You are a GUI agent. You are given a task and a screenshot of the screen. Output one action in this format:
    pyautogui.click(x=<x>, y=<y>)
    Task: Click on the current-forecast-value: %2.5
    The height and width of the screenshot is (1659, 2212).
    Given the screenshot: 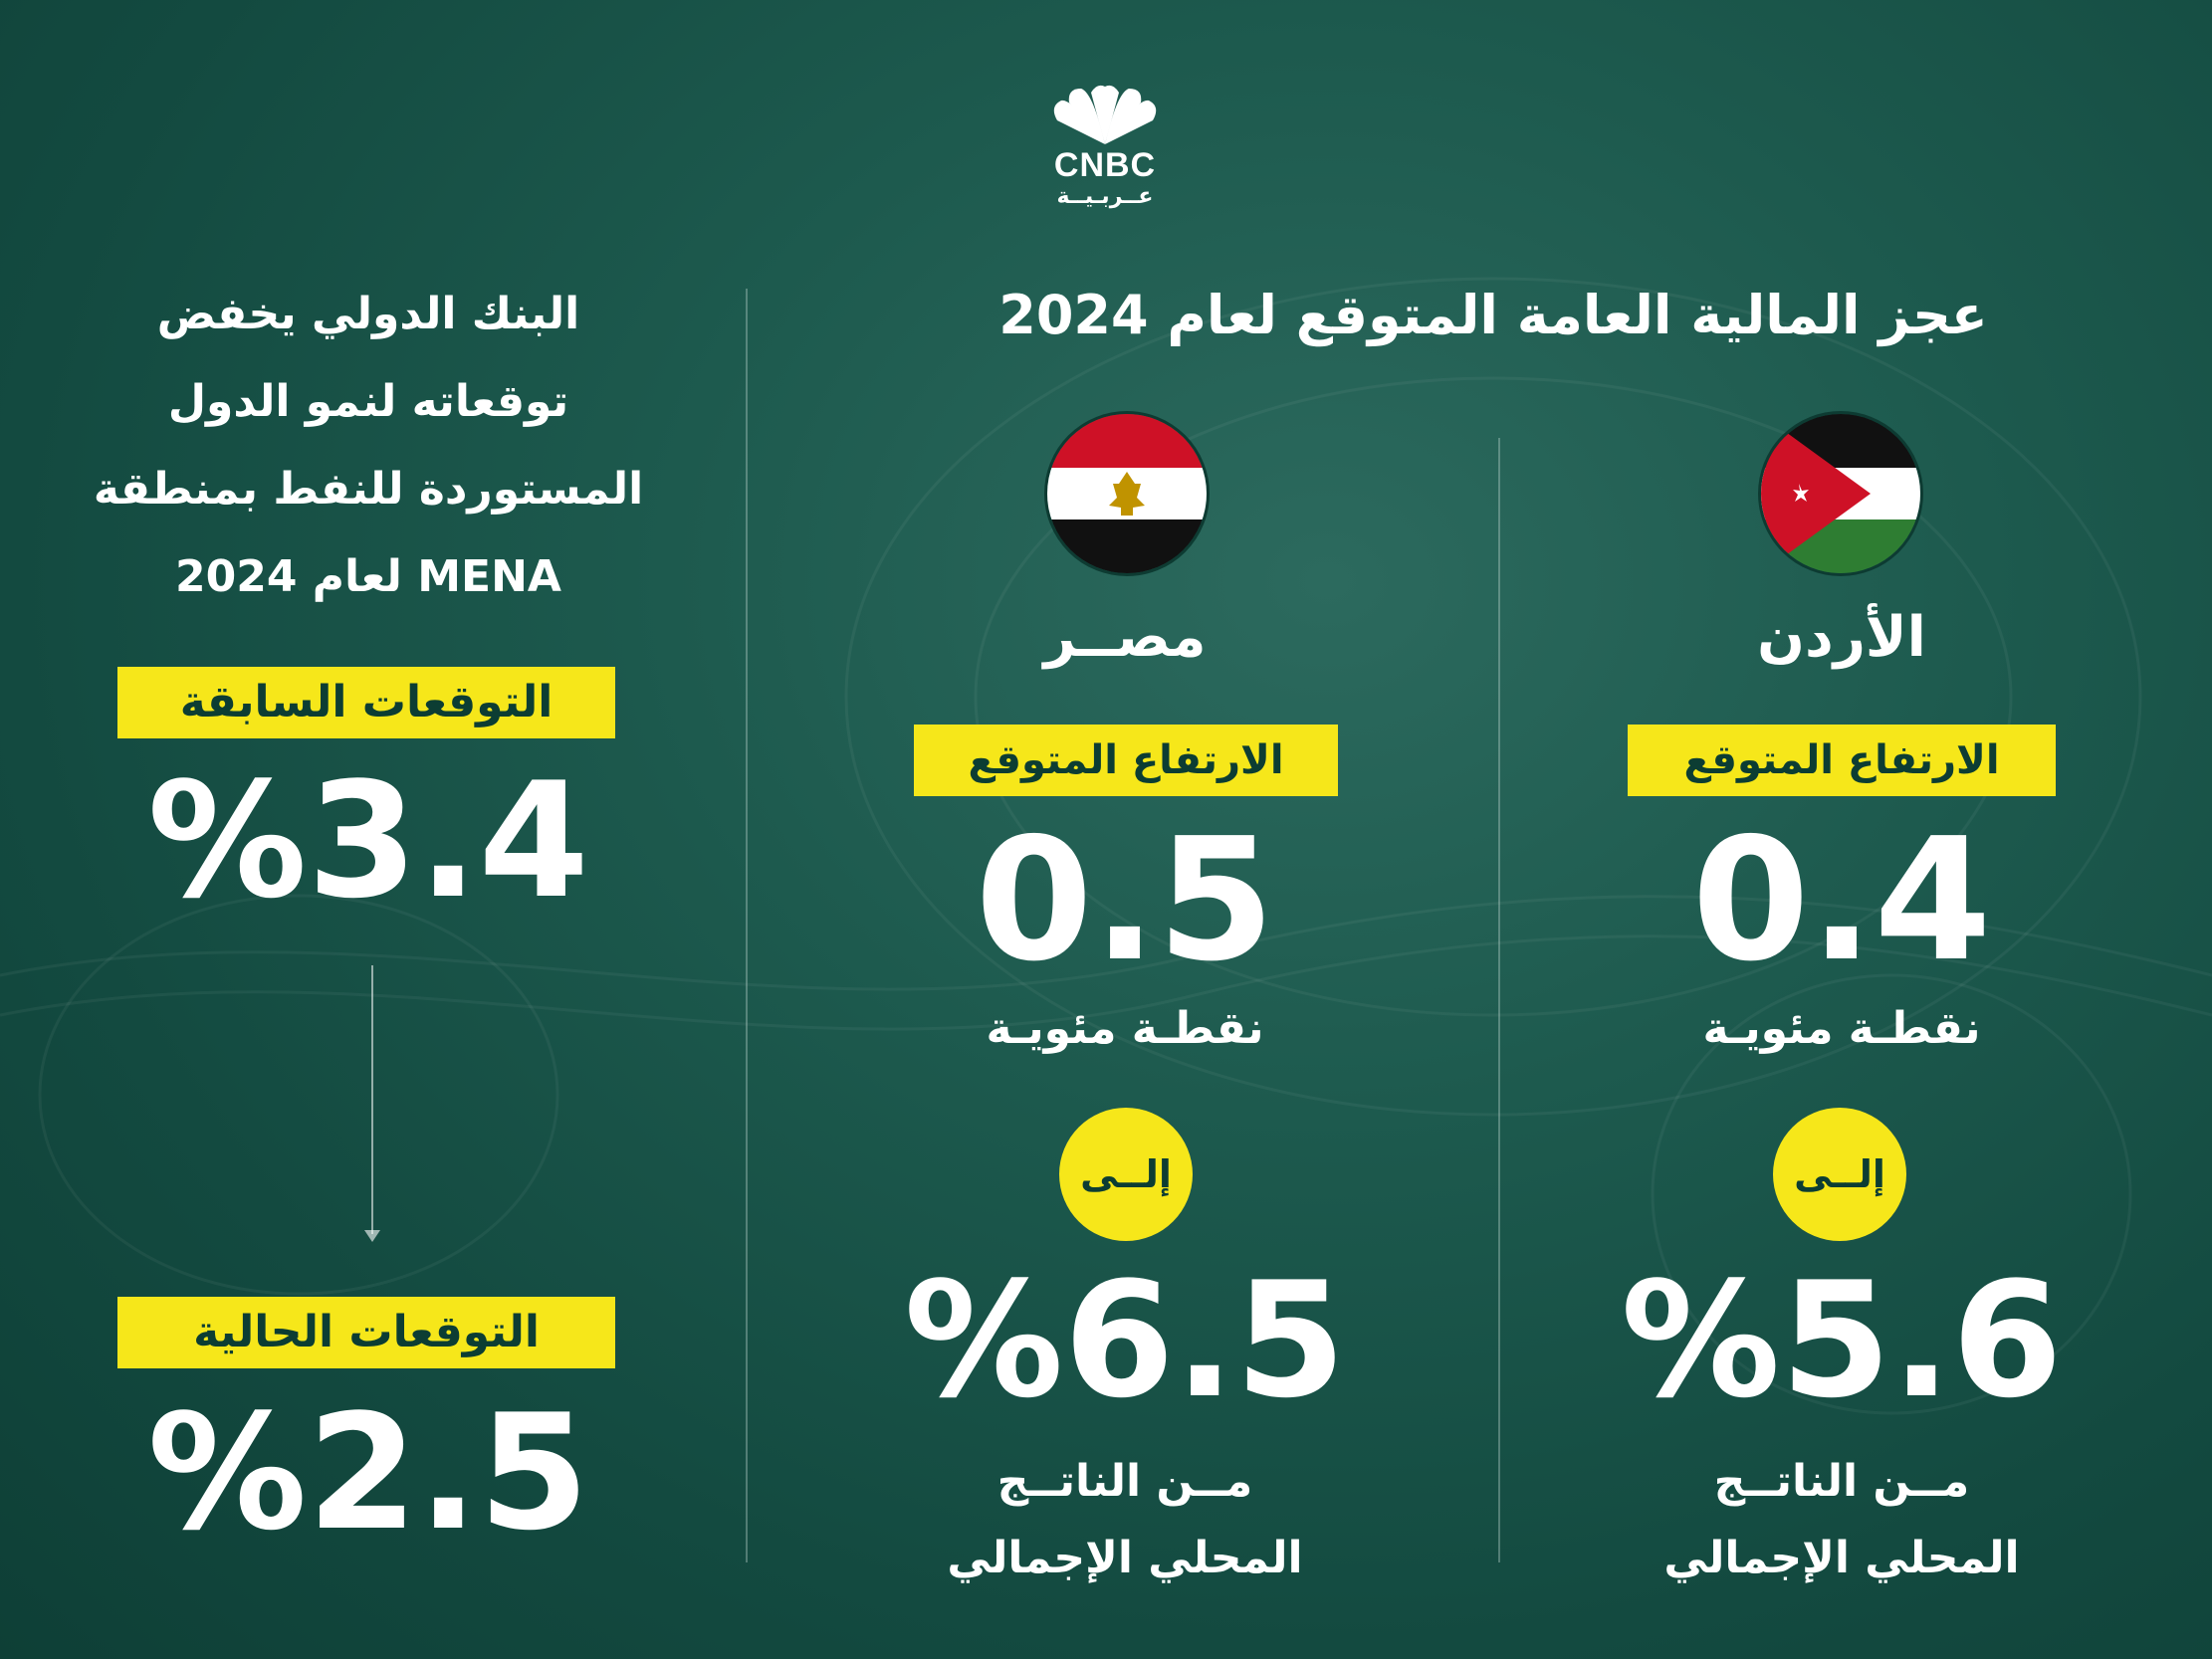 What is the action you would take?
    pyautogui.click(x=368, y=1472)
    